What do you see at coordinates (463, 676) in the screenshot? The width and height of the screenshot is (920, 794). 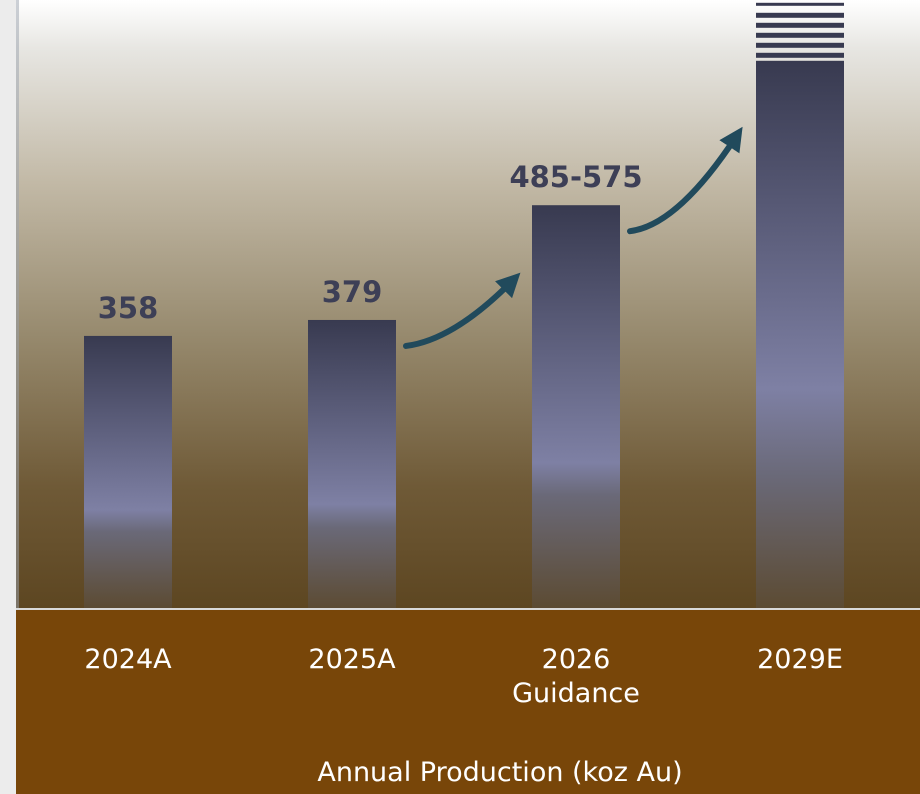 I see `category-labels: 2024A 2025A 2026 Guidance 2029E` at bounding box center [463, 676].